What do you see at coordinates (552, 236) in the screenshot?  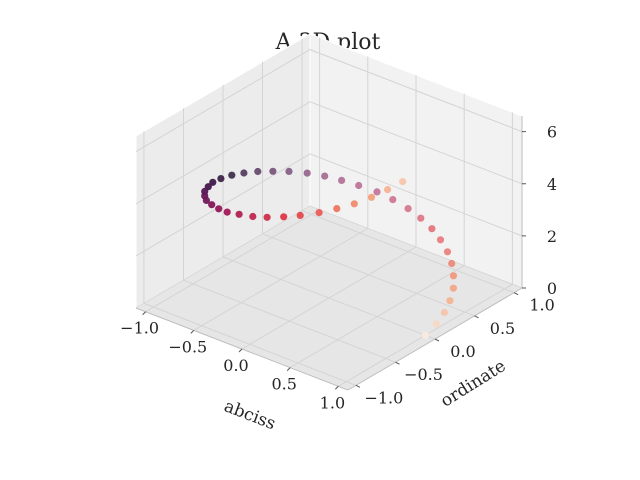 I see `z-tick-label: 2` at bounding box center [552, 236].